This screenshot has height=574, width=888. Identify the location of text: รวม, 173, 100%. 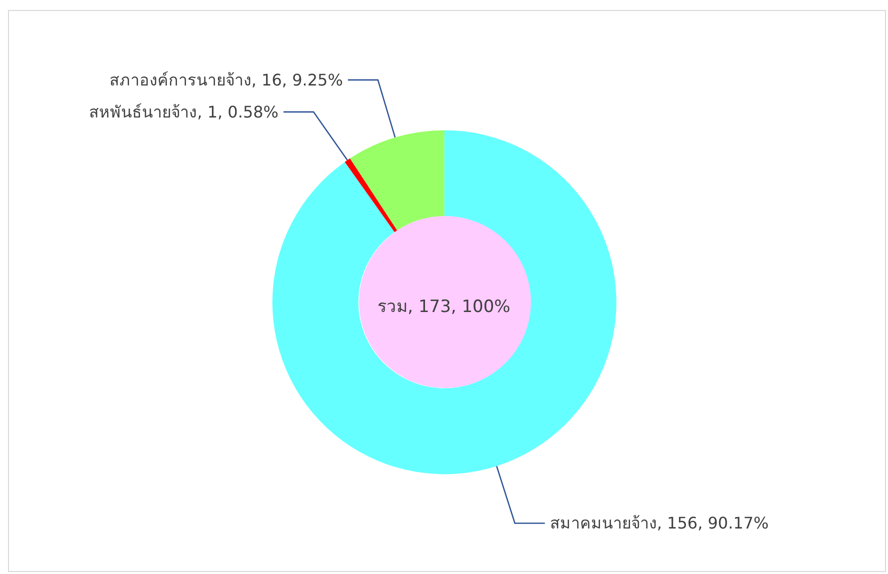
(444, 307).